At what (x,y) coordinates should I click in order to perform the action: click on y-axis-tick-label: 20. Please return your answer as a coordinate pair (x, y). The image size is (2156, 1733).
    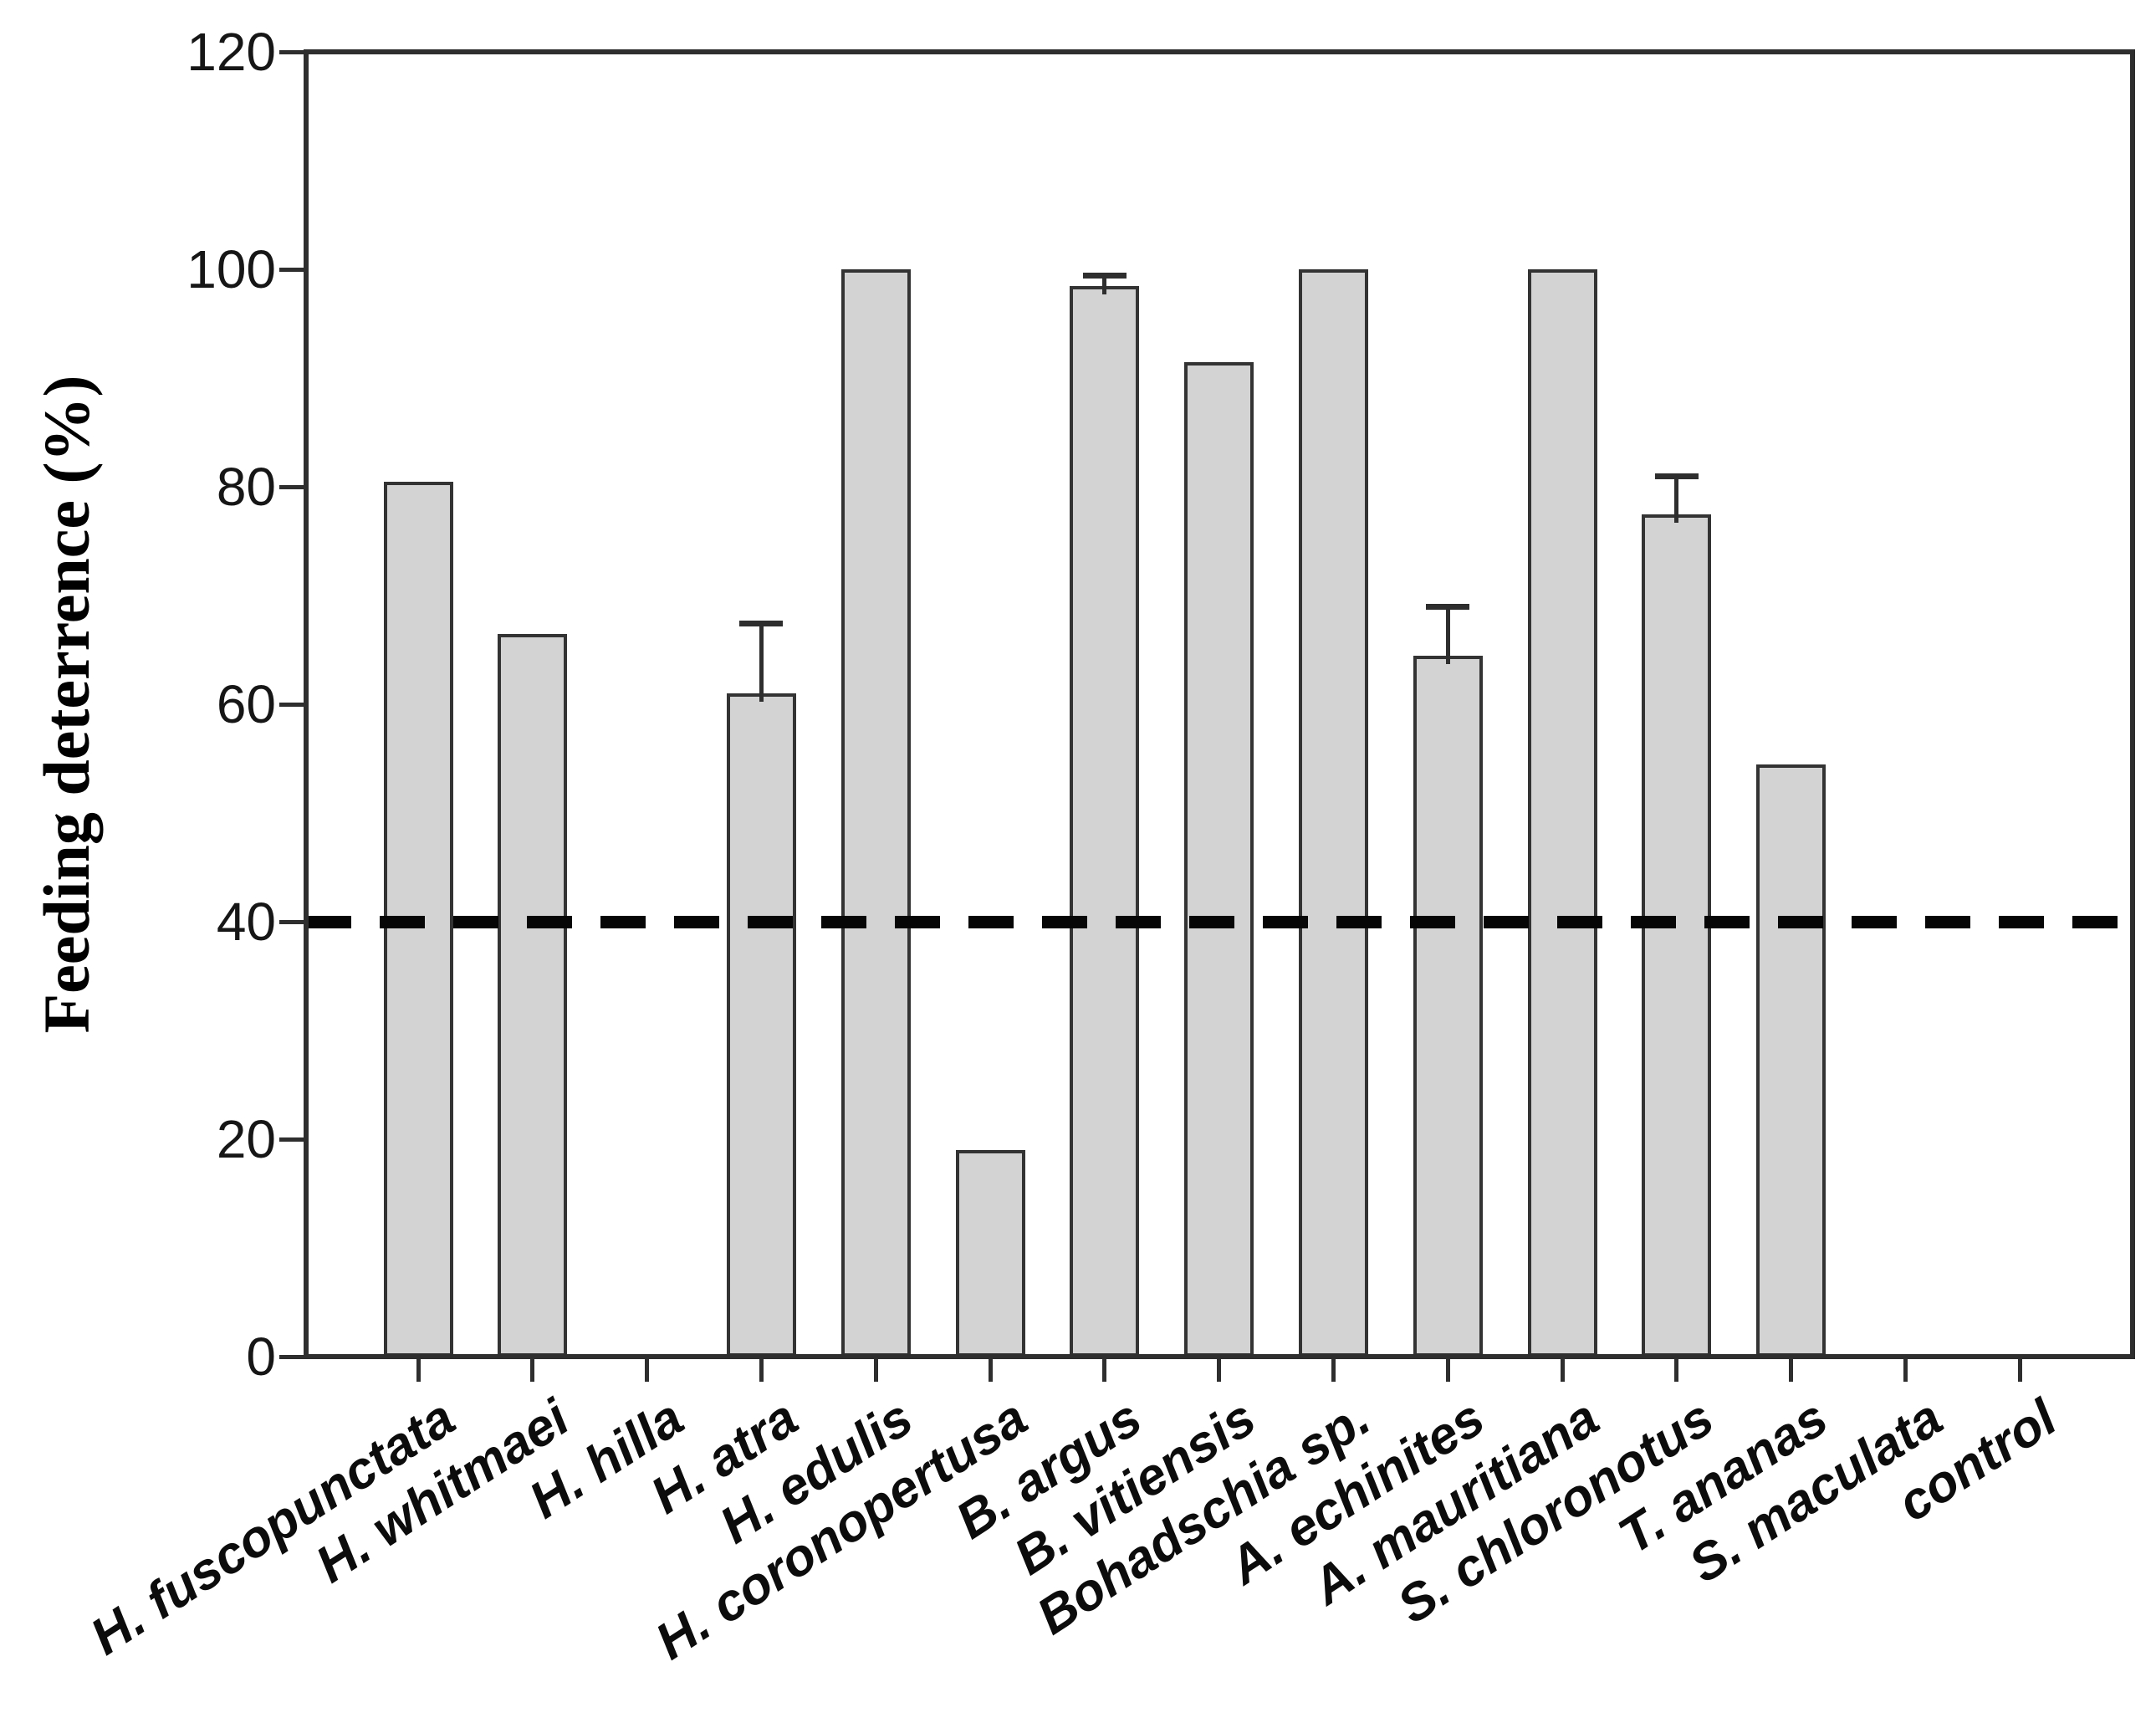
    Looking at the image, I should click on (246, 1139).